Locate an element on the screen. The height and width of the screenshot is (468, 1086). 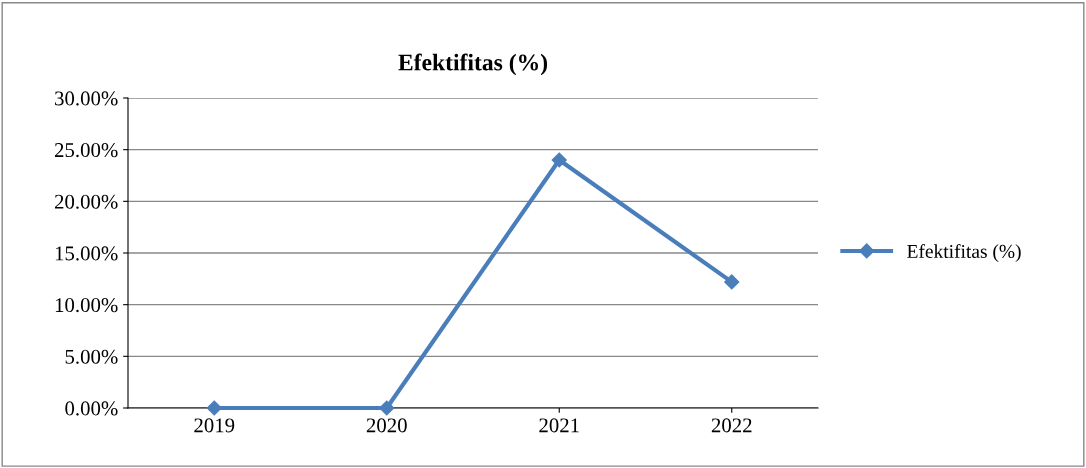
y-tick-label: 0.00% is located at coordinates (91, 408).